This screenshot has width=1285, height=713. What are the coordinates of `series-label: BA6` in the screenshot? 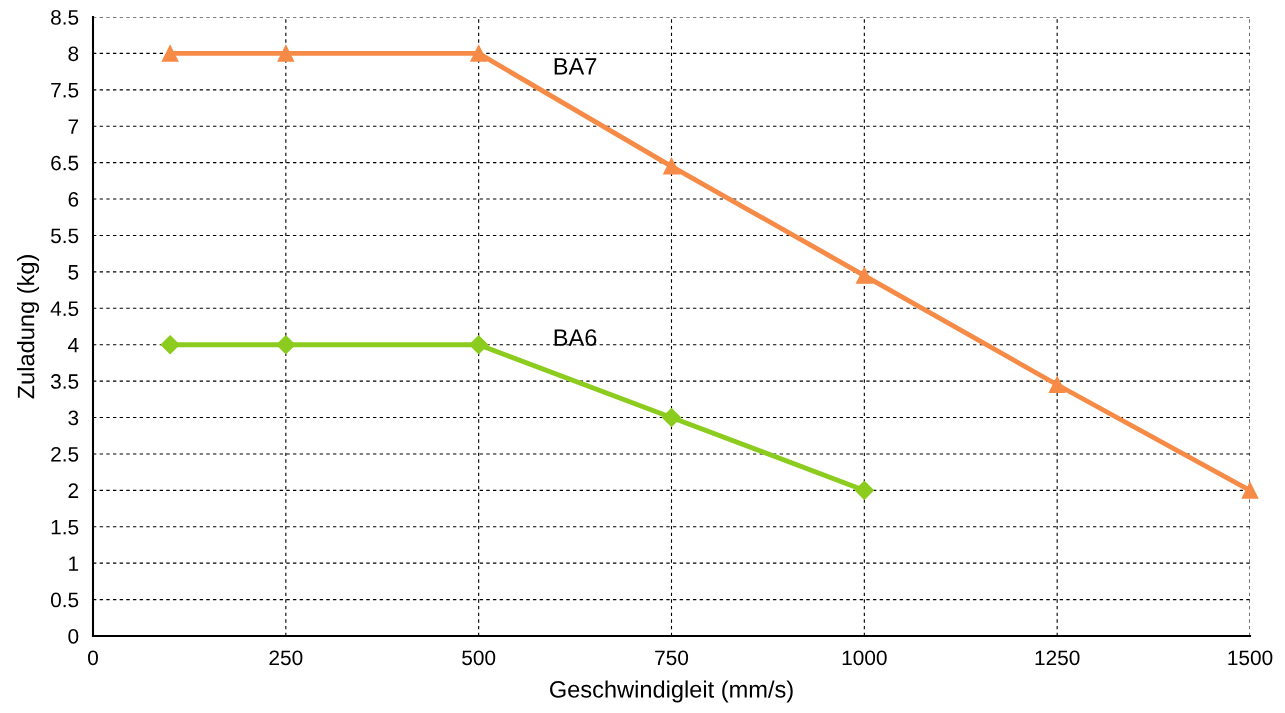 It's located at (575, 337).